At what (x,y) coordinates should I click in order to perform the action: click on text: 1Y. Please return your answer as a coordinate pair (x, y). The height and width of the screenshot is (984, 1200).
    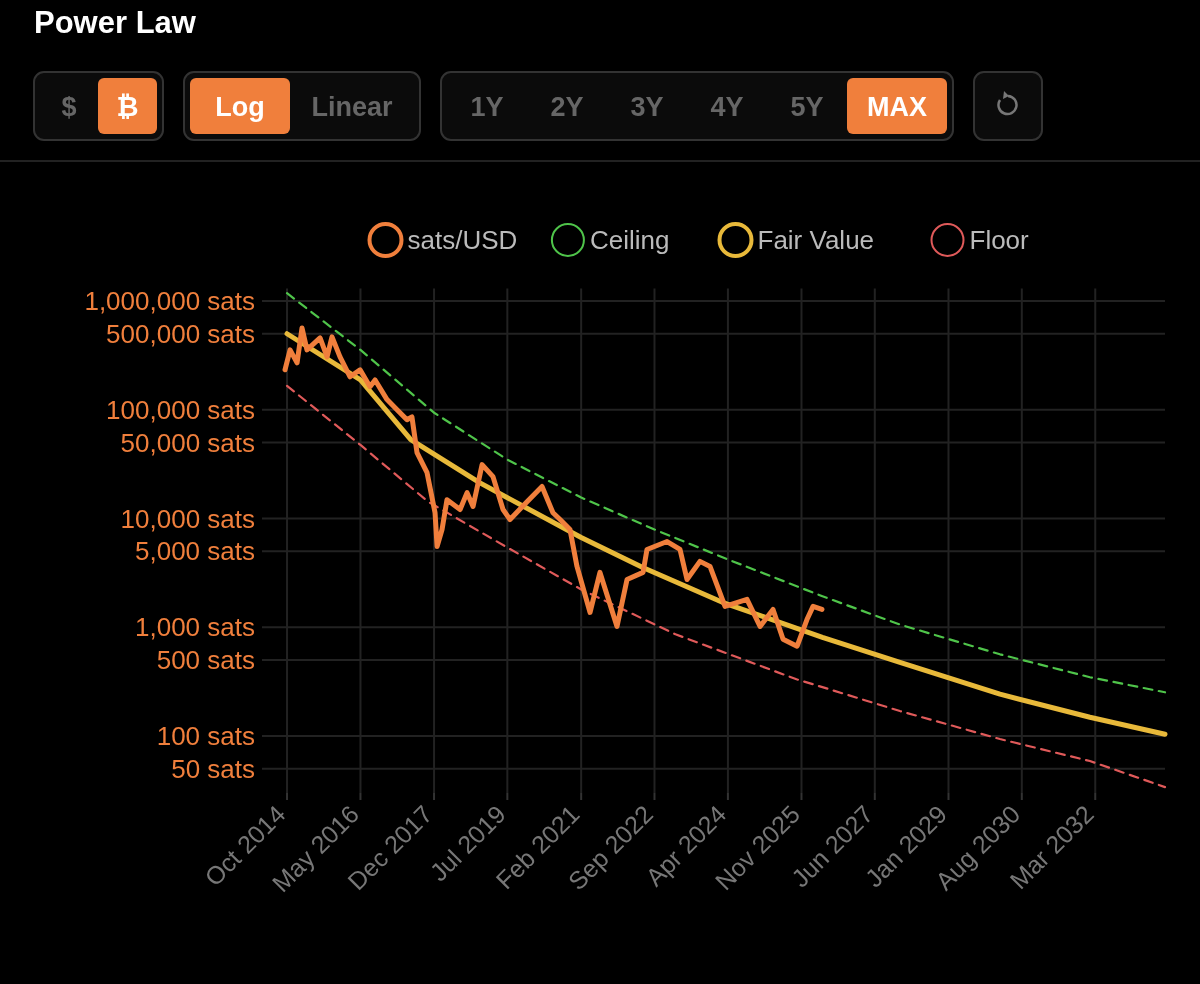
    Looking at the image, I should click on (487, 107).